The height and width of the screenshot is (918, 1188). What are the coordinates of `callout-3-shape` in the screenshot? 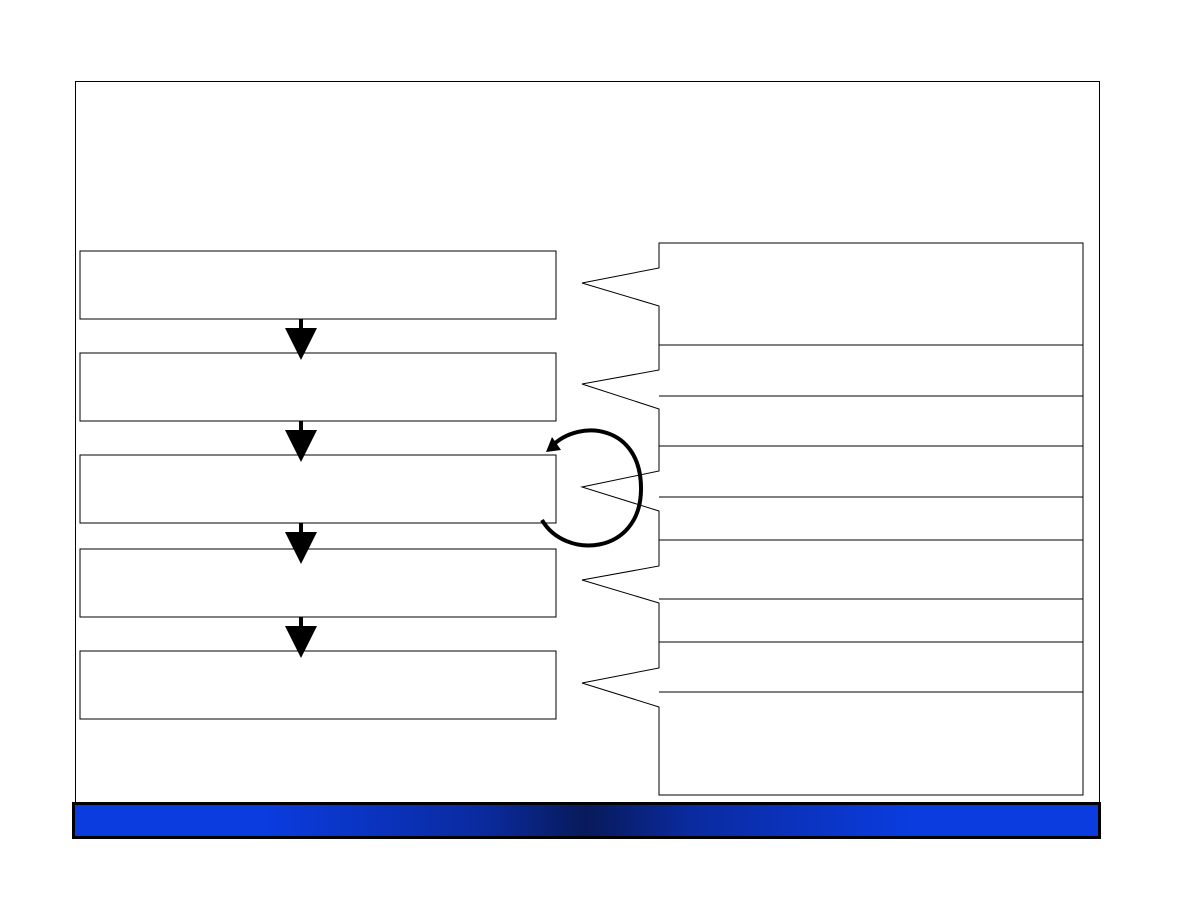 It's located at (832, 493).